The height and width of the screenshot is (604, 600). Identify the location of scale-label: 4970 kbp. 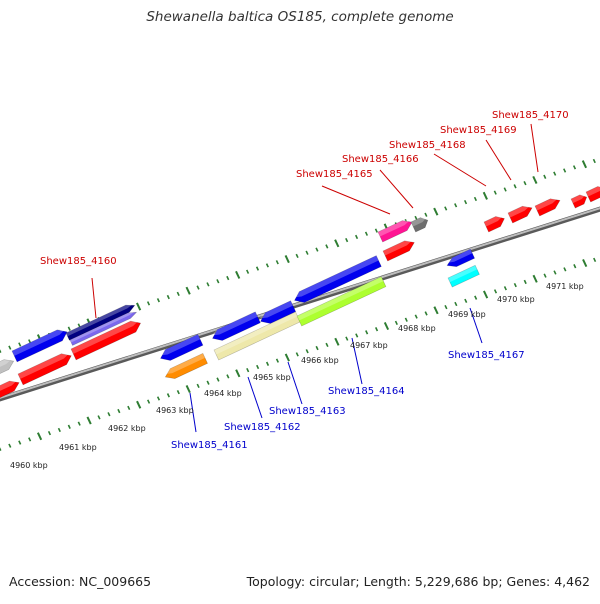
(516, 299).